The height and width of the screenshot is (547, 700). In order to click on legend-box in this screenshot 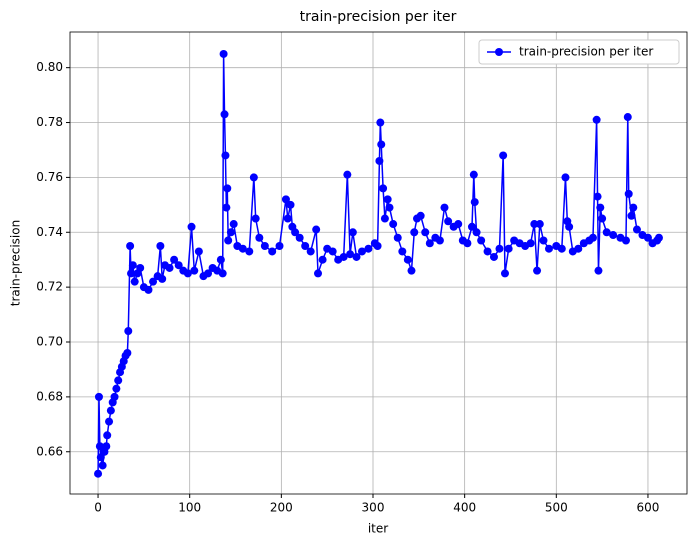, I will do `click(579, 52)`.